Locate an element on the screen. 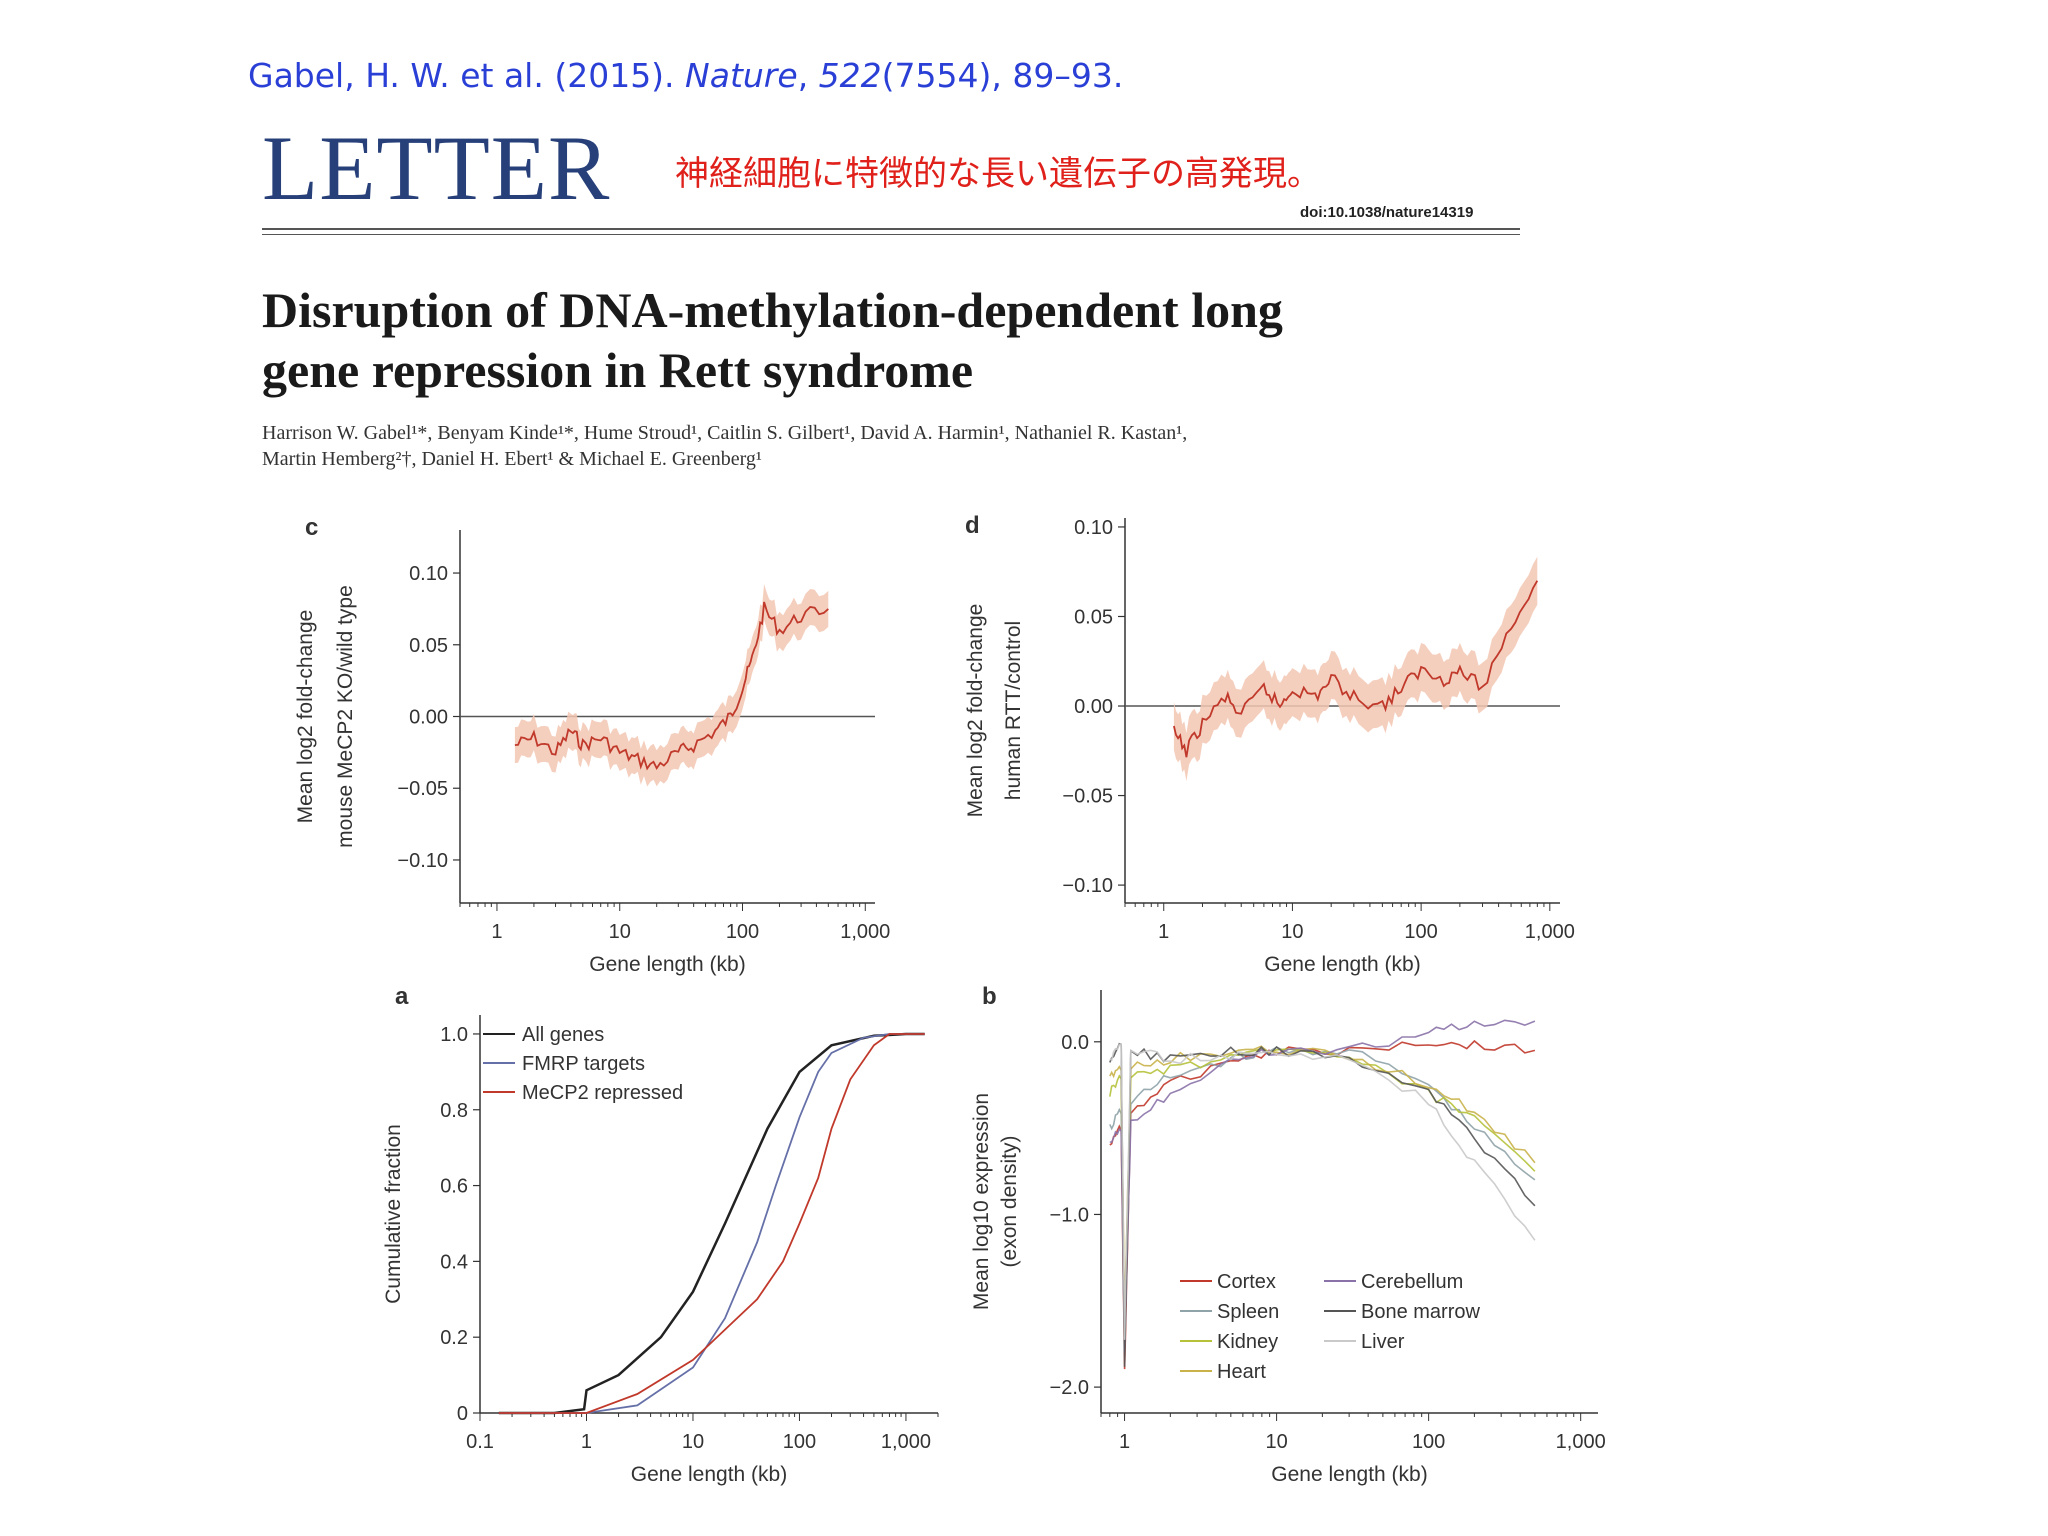 Image resolution: width=2048 pixels, height=1536 pixels. b-legend-label: Kidney is located at coordinates (1247, 1342).